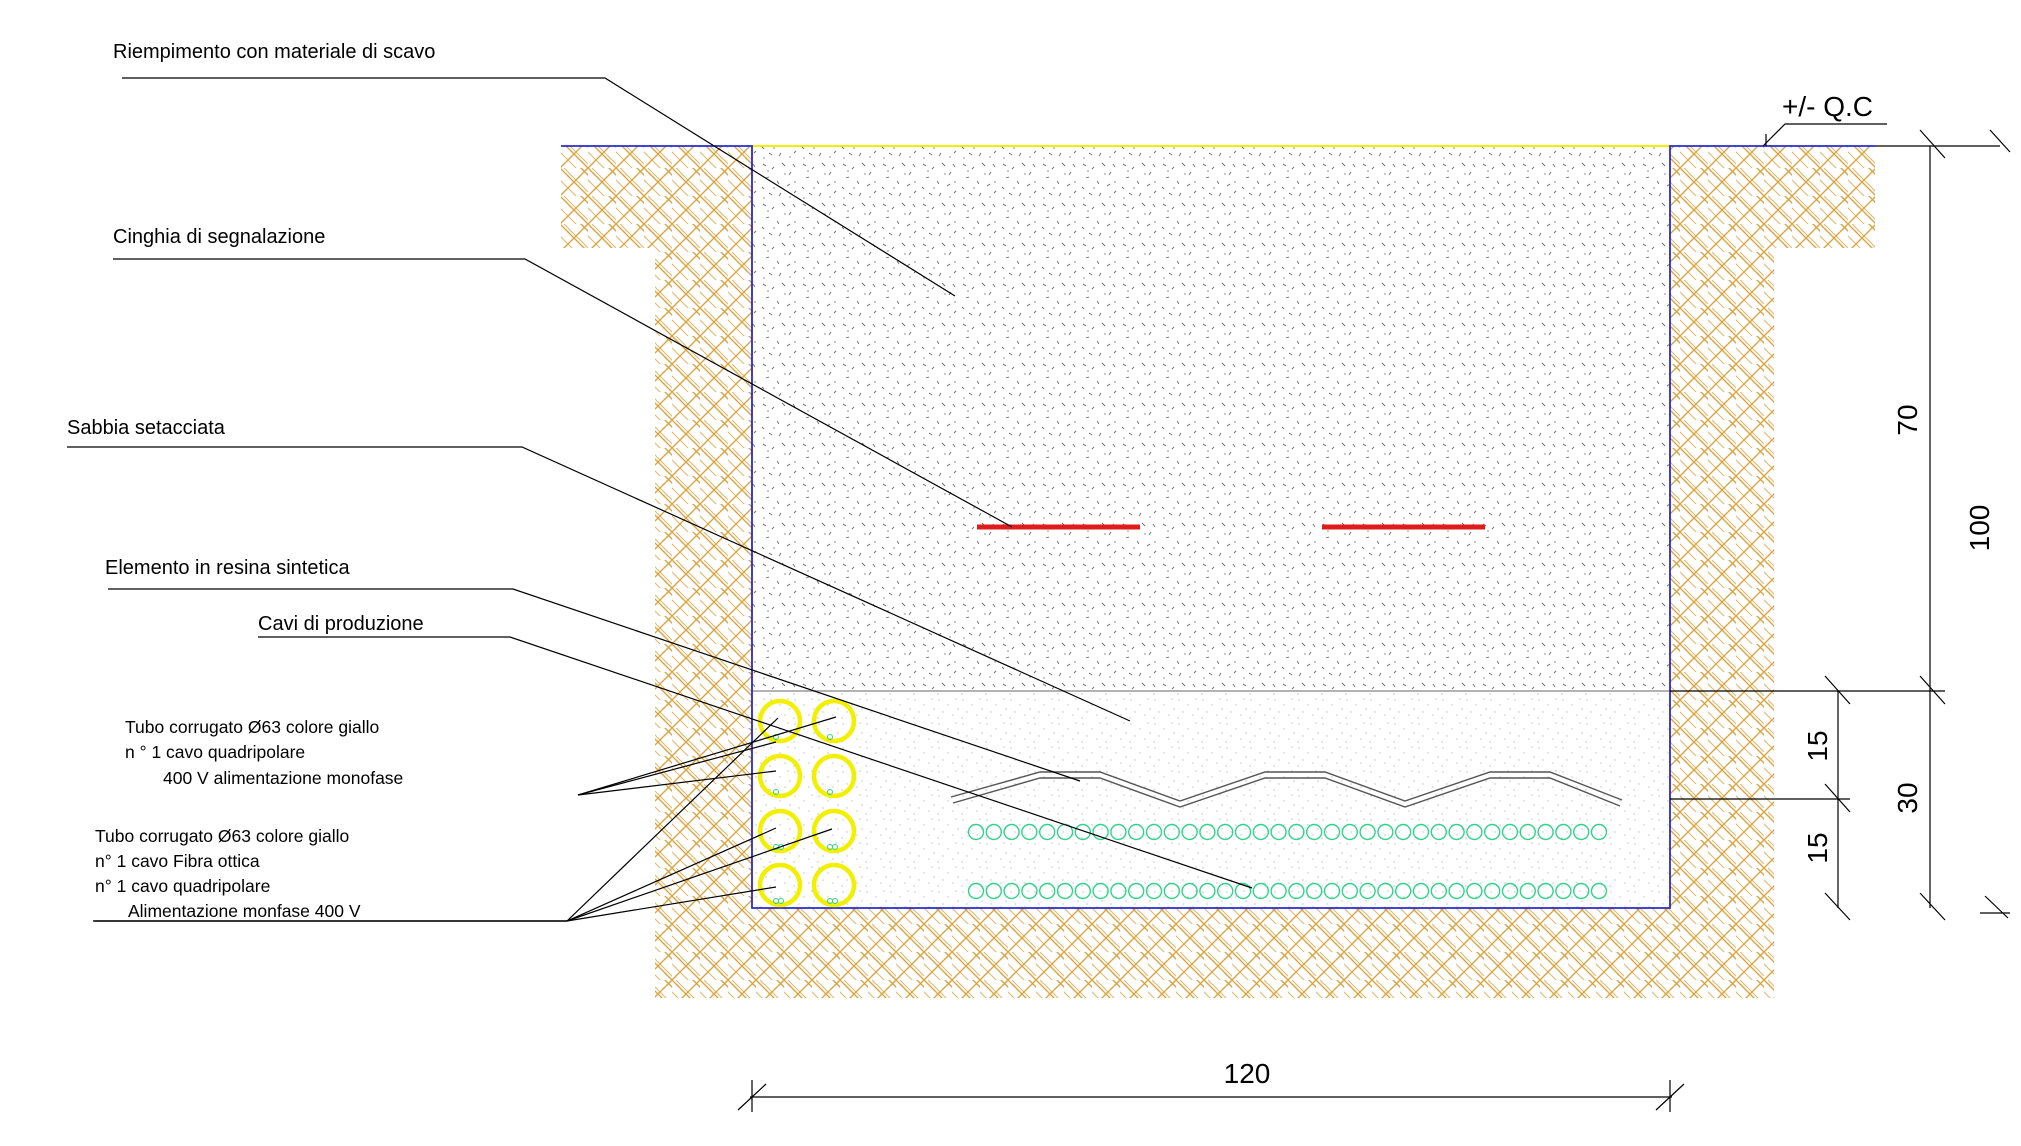  I want to click on conduit-note-1-line-1: Tubo corrugato Ø63 colore giallo, so click(252, 727).